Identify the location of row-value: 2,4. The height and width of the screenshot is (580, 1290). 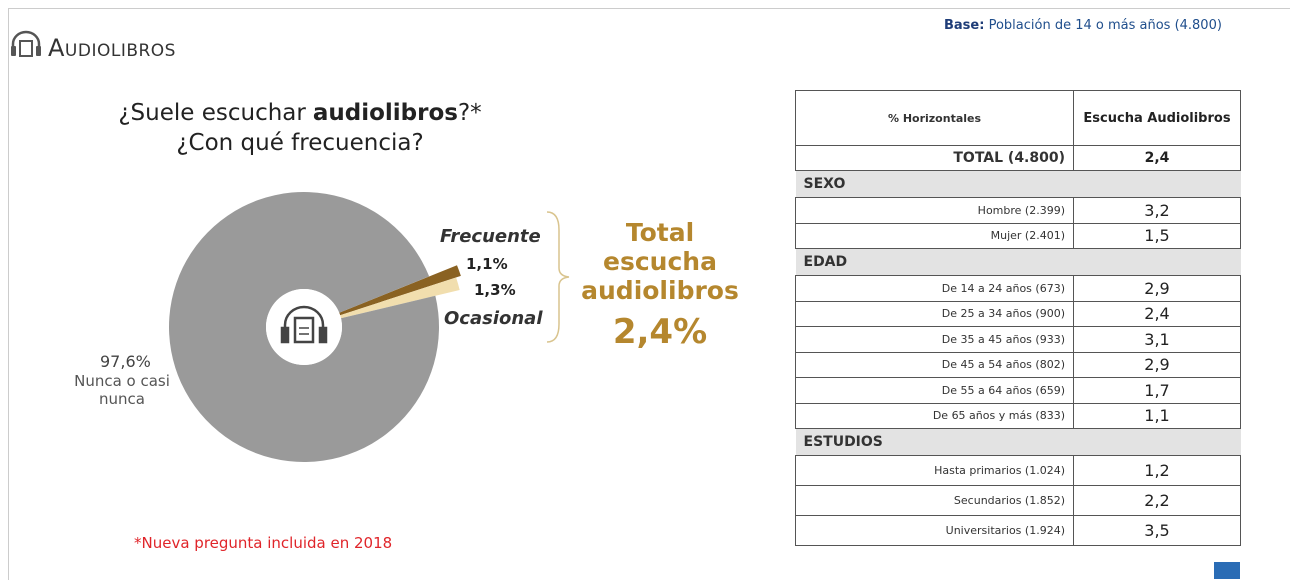
(1157, 313).